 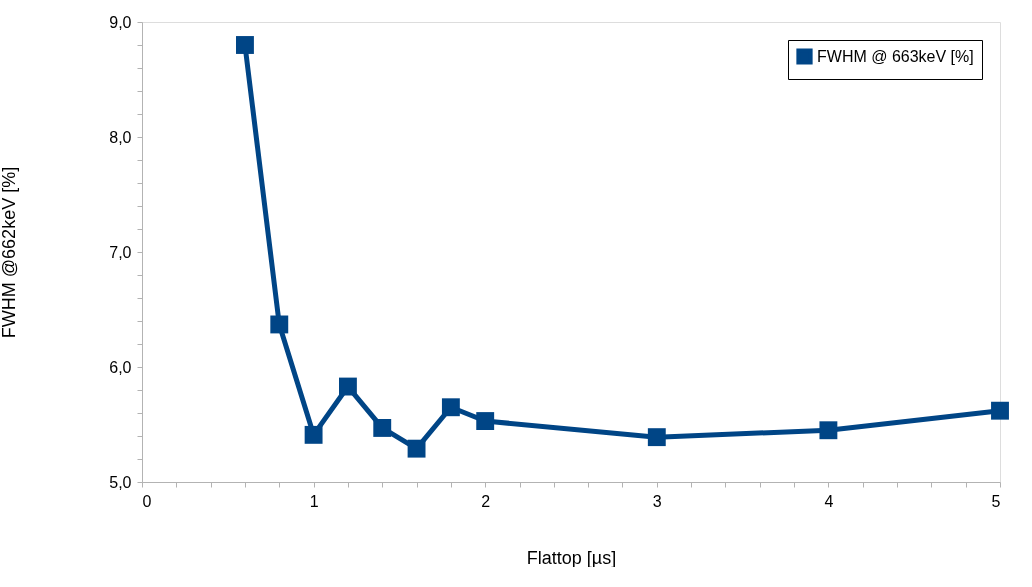 What do you see at coordinates (895, 56) in the screenshot?
I see `legend-label: FWHM @ 663keV [%]` at bounding box center [895, 56].